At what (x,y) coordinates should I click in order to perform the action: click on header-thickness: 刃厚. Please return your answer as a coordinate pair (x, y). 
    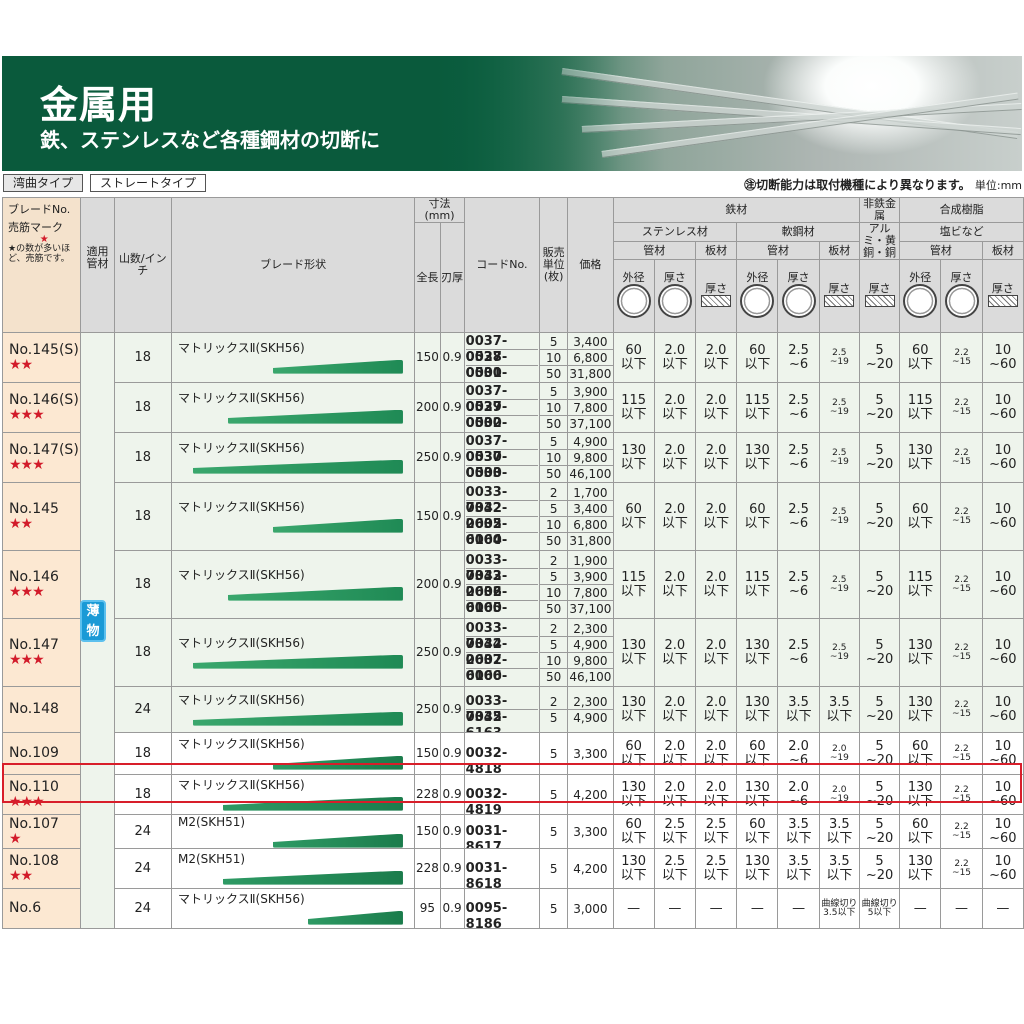
    Looking at the image, I should click on (452, 278).